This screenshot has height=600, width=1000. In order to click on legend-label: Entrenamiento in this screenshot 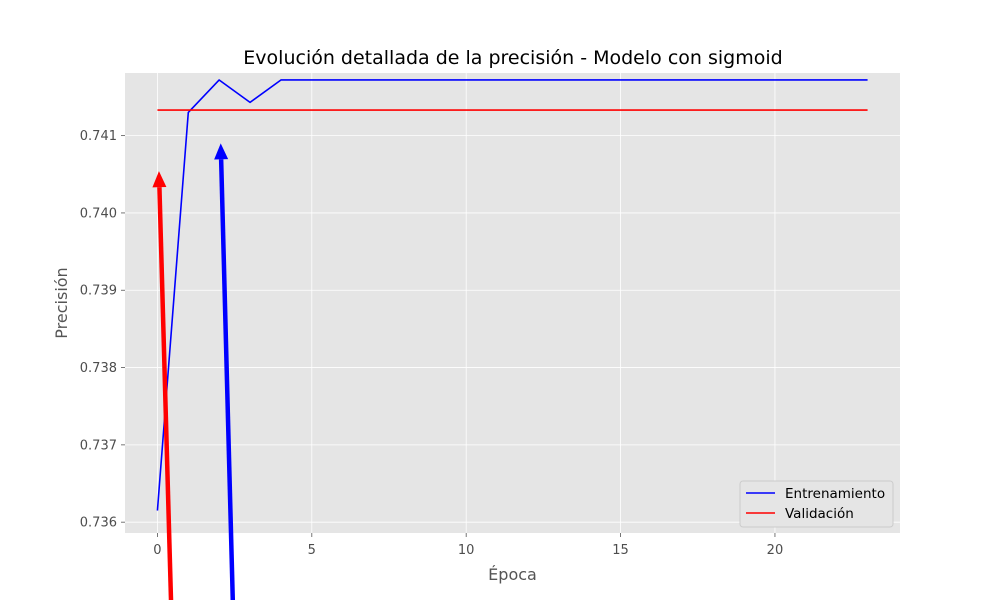, I will do `click(835, 494)`.